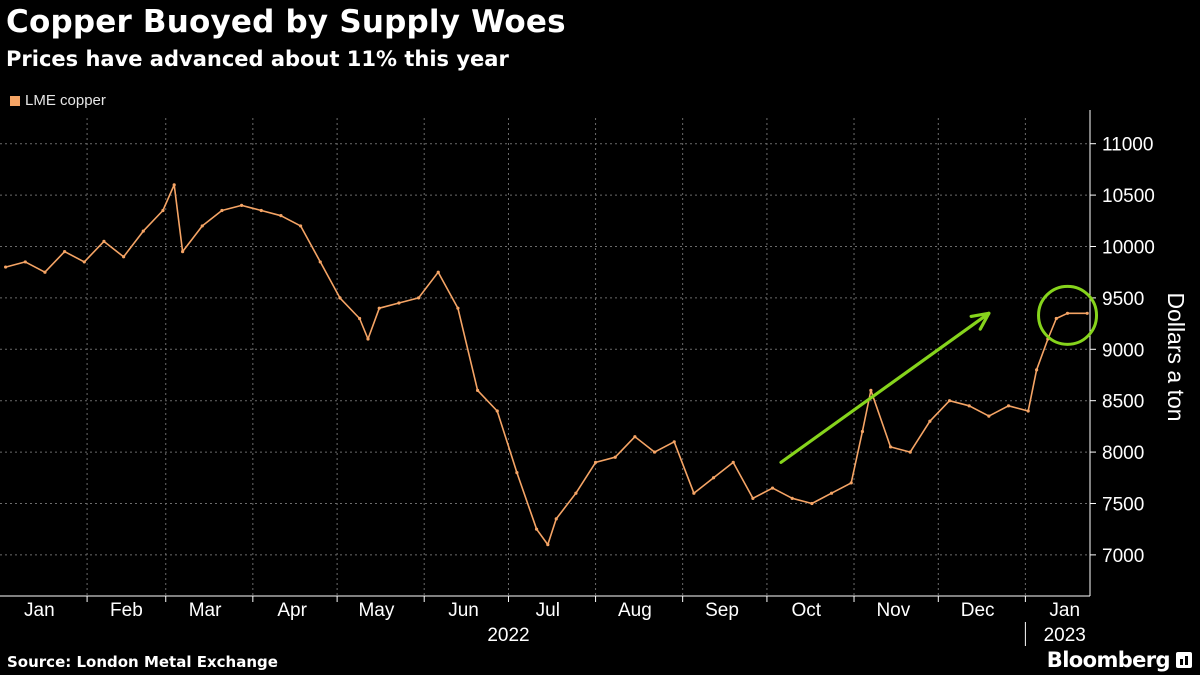  I want to click on y-tick-label: 8000, so click(1123, 453).